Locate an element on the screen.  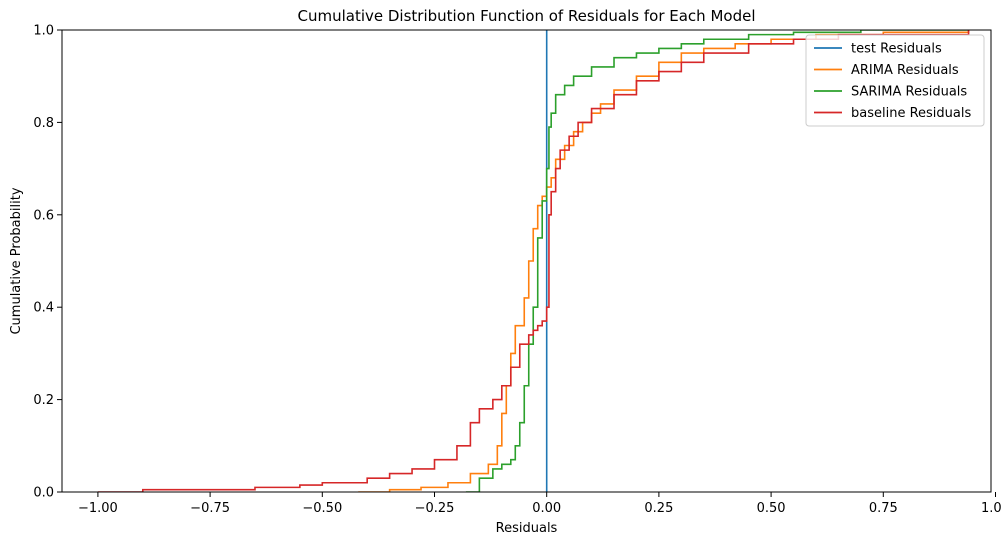
legend-box is located at coordinates (895, 80).